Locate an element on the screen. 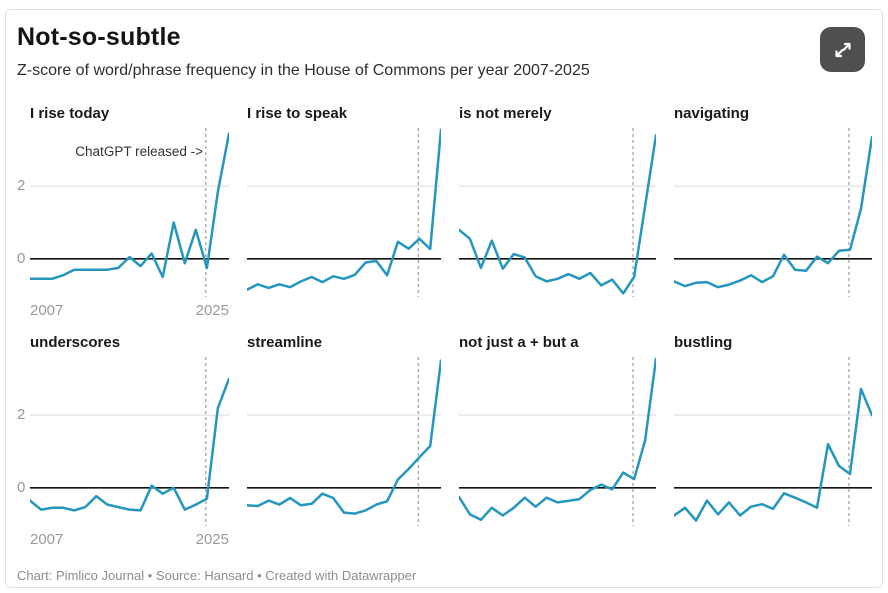  expand-button is located at coordinates (842, 49).